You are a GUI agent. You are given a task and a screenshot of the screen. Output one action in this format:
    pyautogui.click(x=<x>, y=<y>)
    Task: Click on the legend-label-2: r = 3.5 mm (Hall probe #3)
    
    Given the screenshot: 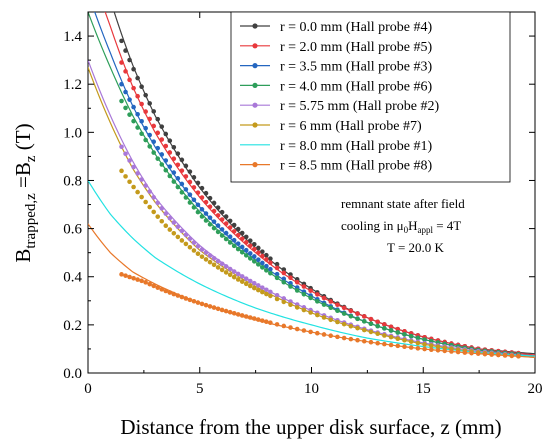 What is the action you would take?
    pyautogui.click(x=356, y=67)
    